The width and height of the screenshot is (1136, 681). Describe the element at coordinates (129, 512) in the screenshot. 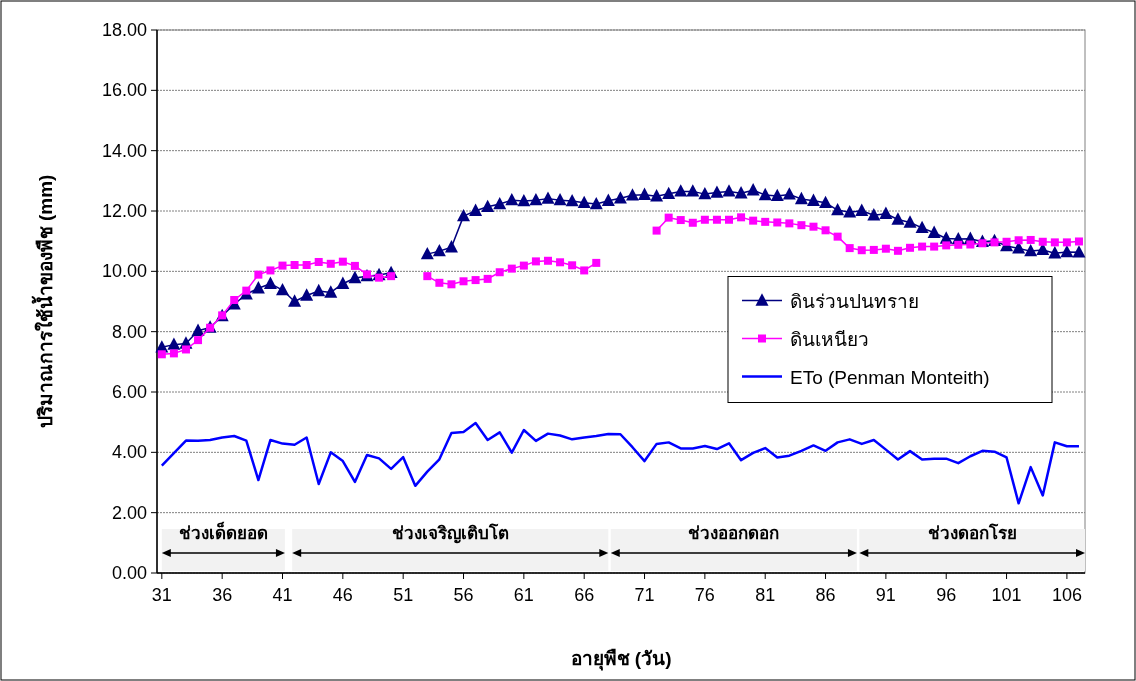

I see `y-tick-label: 2.00` at that location.